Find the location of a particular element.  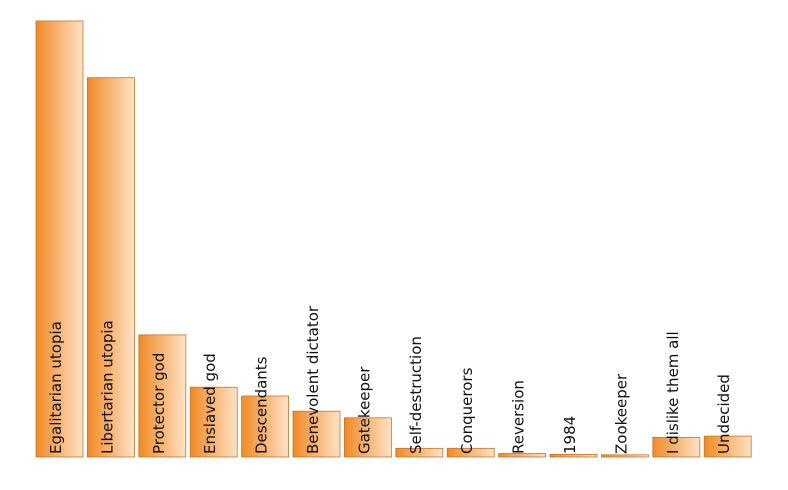

bar-label-1: Libertarian utopia is located at coordinates (107, 387).